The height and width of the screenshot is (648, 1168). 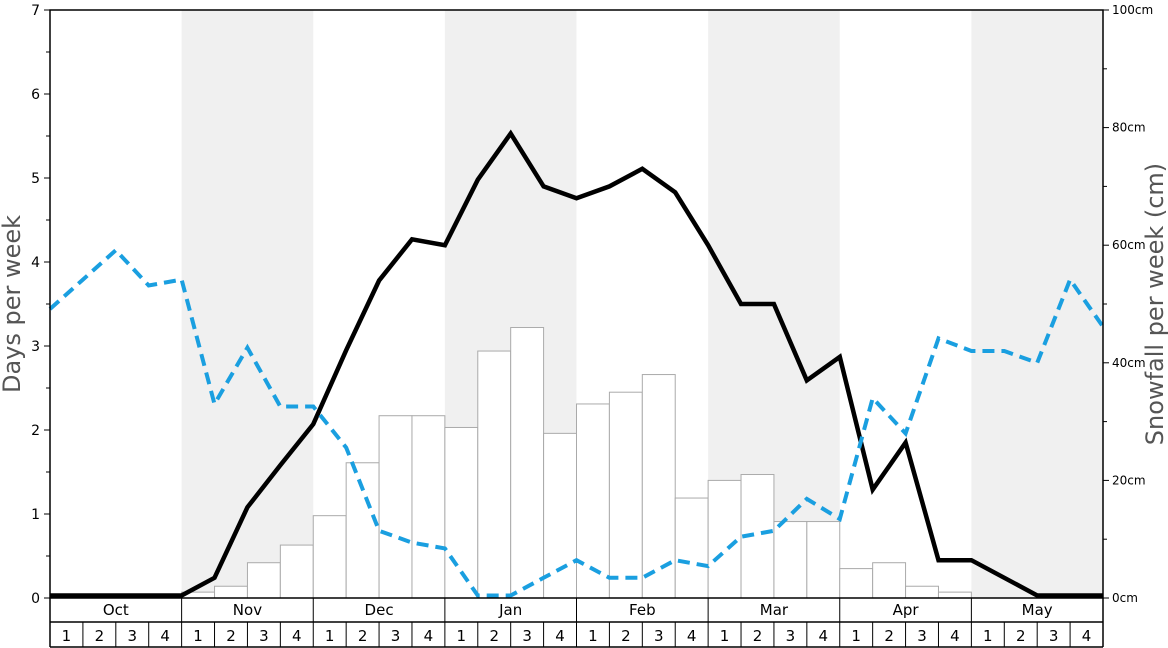 I want to click on left-tick-label: 4, so click(x=35, y=263).